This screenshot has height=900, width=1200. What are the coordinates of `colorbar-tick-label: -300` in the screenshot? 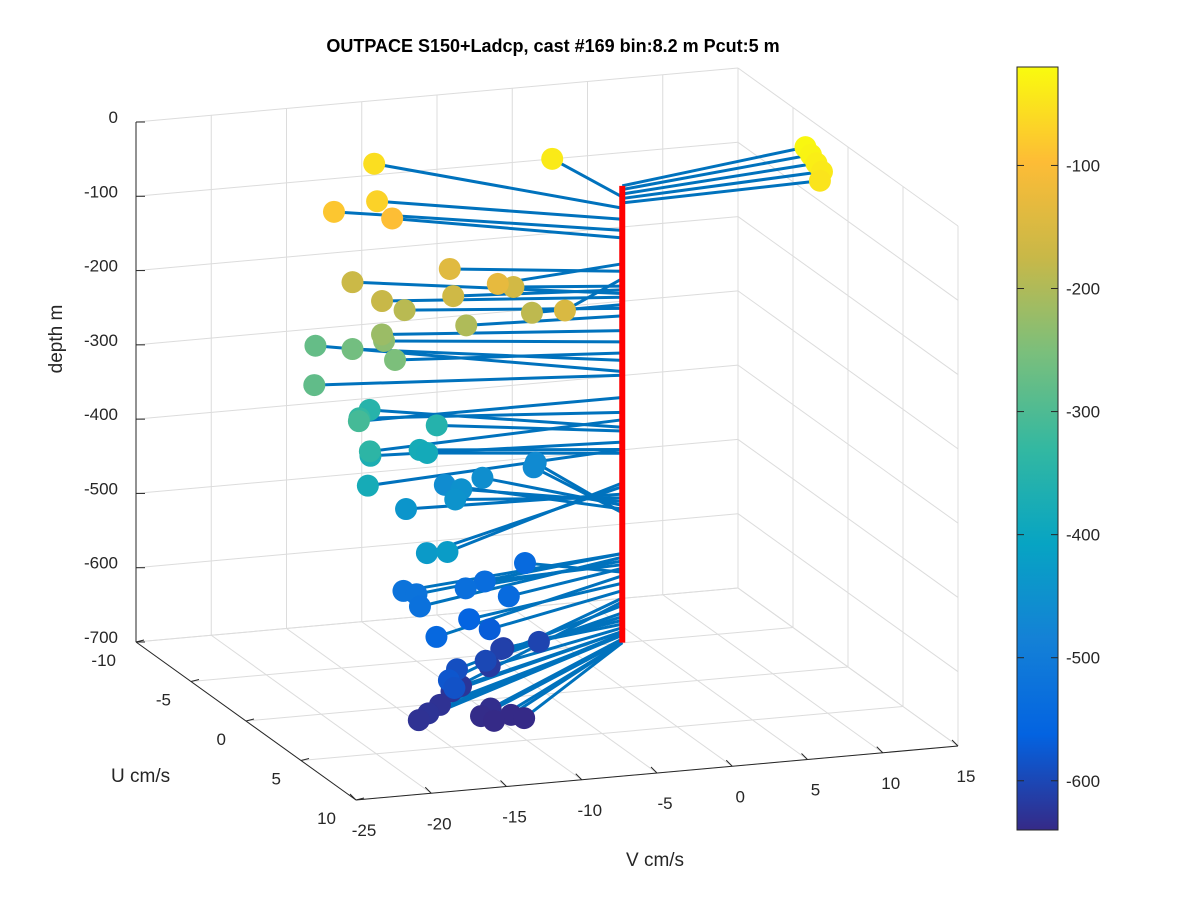 It's located at (1083, 412).